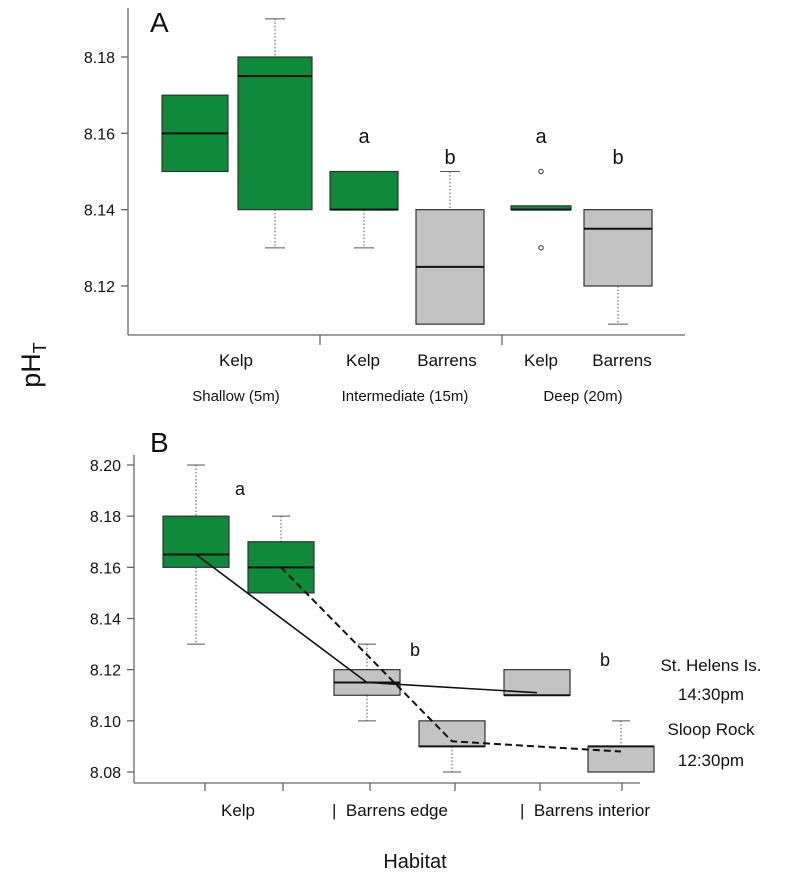 The height and width of the screenshot is (879, 788). Describe the element at coordinates (390, 810) in the screenshot. I see `category-label: | Barrens edge` at that location.